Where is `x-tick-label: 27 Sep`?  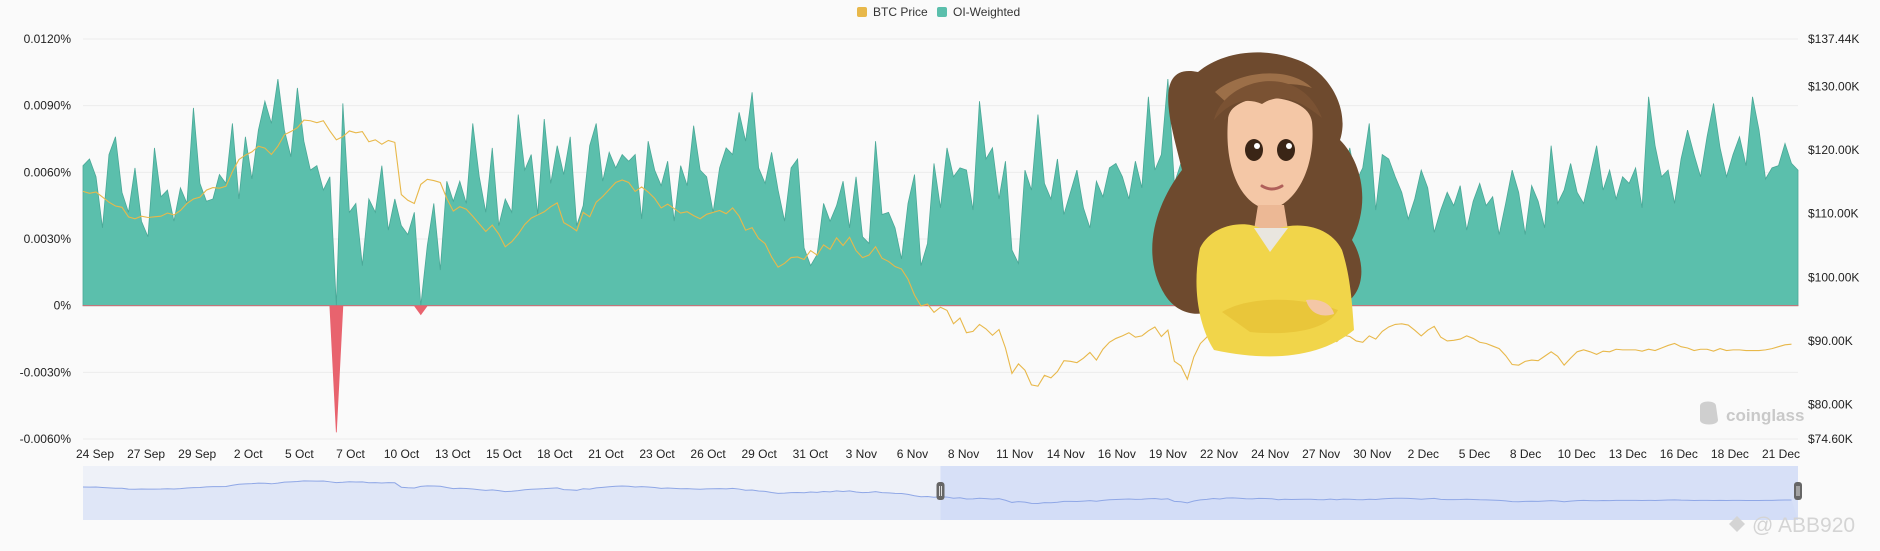
x-tick-label: 27 Sep is located at coordinates (146, 454).